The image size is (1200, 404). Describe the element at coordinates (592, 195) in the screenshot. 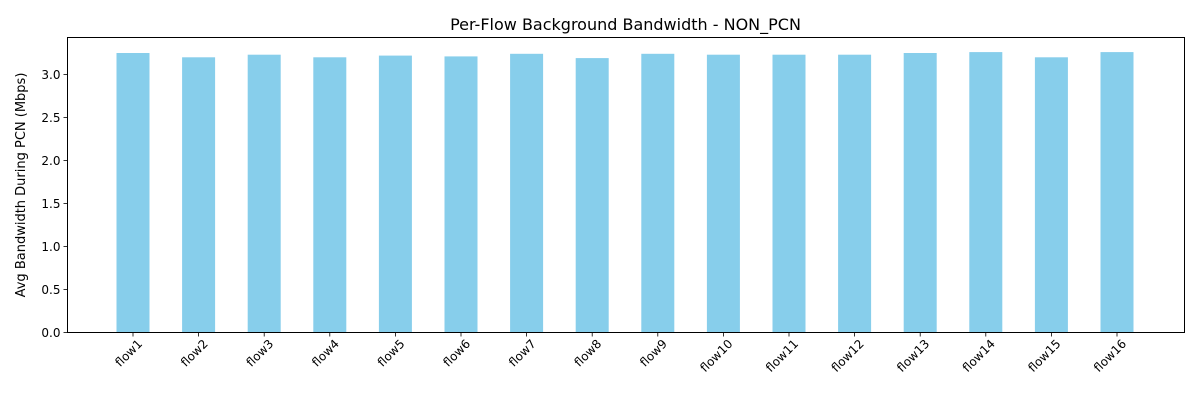

I see `bar-flow8` at that location.